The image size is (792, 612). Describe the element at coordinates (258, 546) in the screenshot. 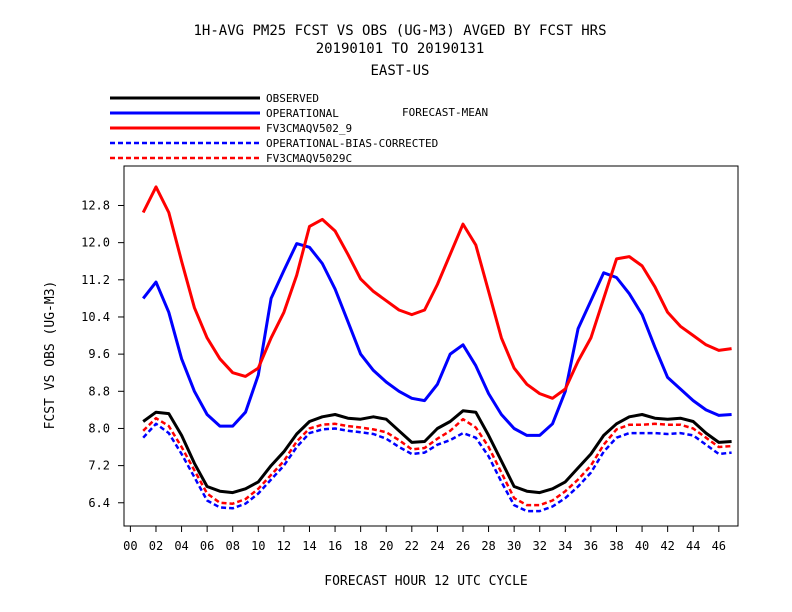

I see `x-tick-label: 10` at that location.